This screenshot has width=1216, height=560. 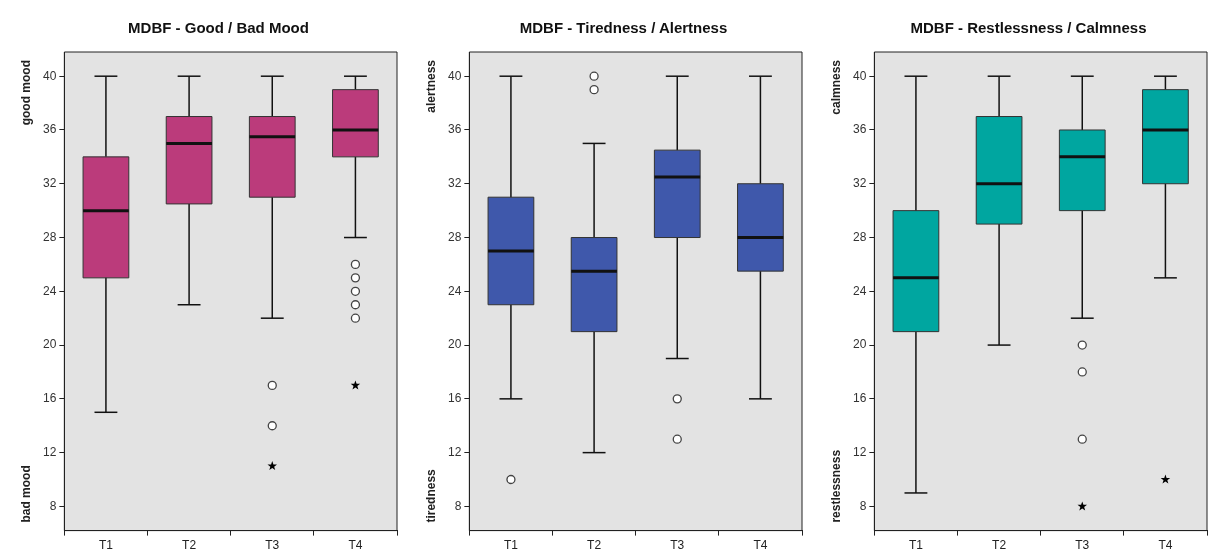 What do you see at coordinates (835, 87) in the screenshot?
I see `y-axis-title: calmness` at bounding box center [835, 87].